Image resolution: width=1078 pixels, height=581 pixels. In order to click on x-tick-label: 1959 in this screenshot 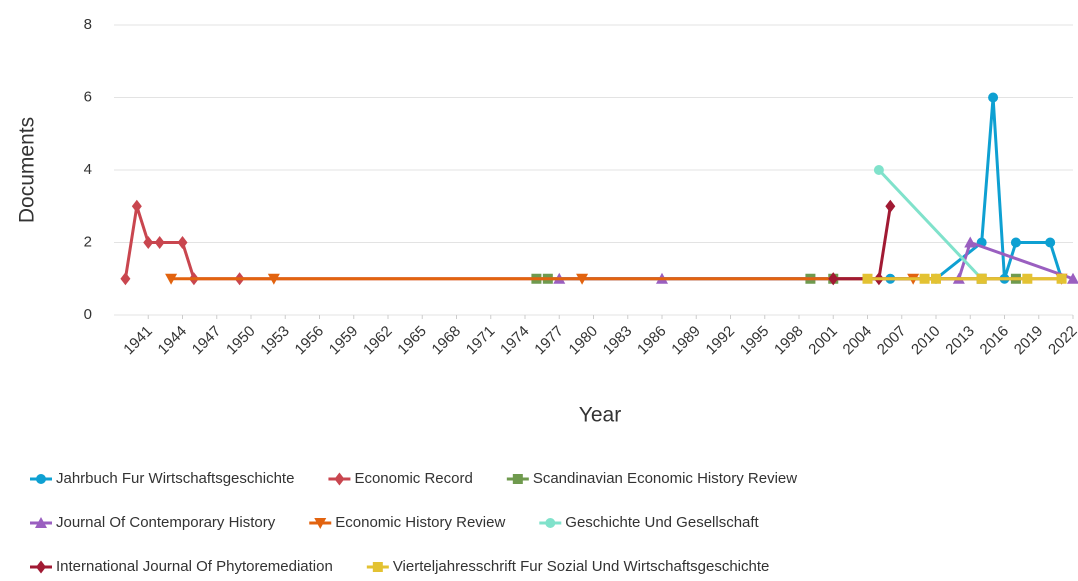, I will do `click(344, 341)`.